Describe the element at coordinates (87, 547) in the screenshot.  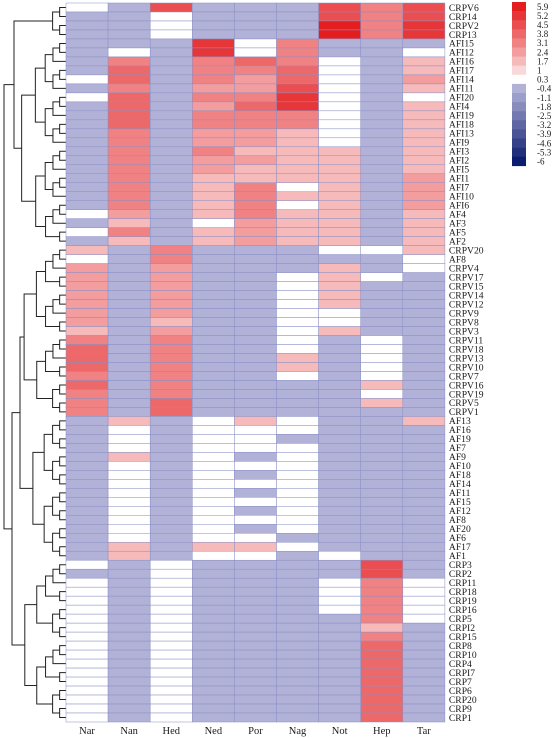
I see `heatmap-cell-af17-nar` at that location.